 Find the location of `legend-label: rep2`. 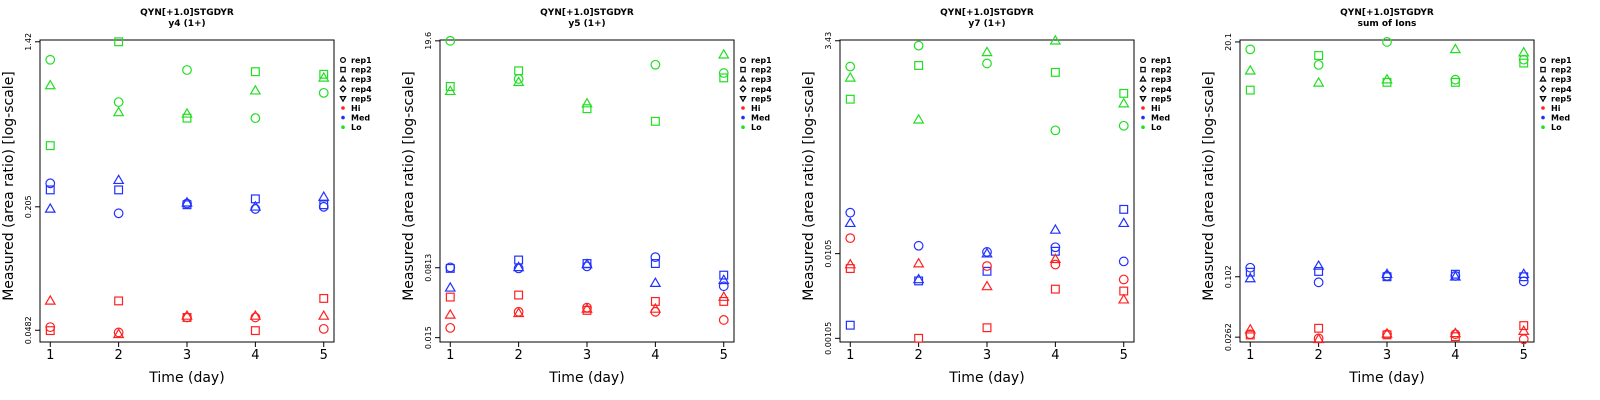

legend-label: rep2 is located at coordinates (761, 70).